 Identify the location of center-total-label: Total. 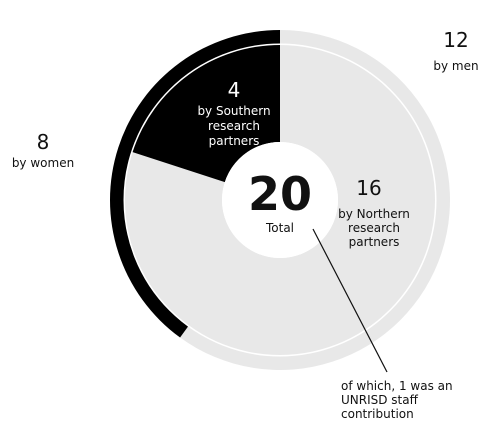
(279, 228).